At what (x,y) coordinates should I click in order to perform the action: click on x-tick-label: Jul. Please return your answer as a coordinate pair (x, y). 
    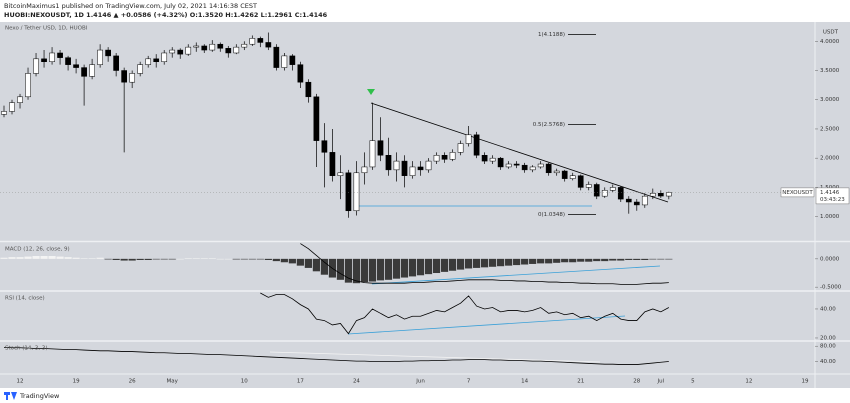
    Looking at the image, I should click on (660, 382).